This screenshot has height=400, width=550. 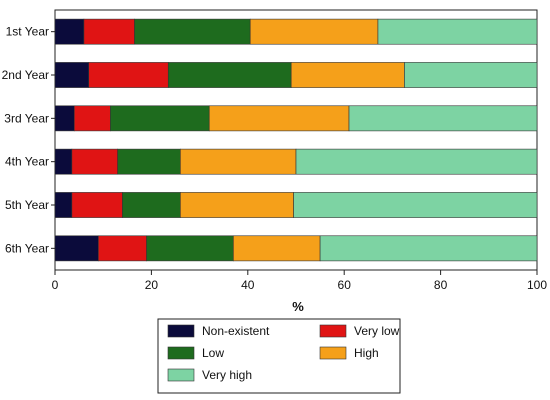 I want to click on legend-label: High, so click(x=366, y=353).